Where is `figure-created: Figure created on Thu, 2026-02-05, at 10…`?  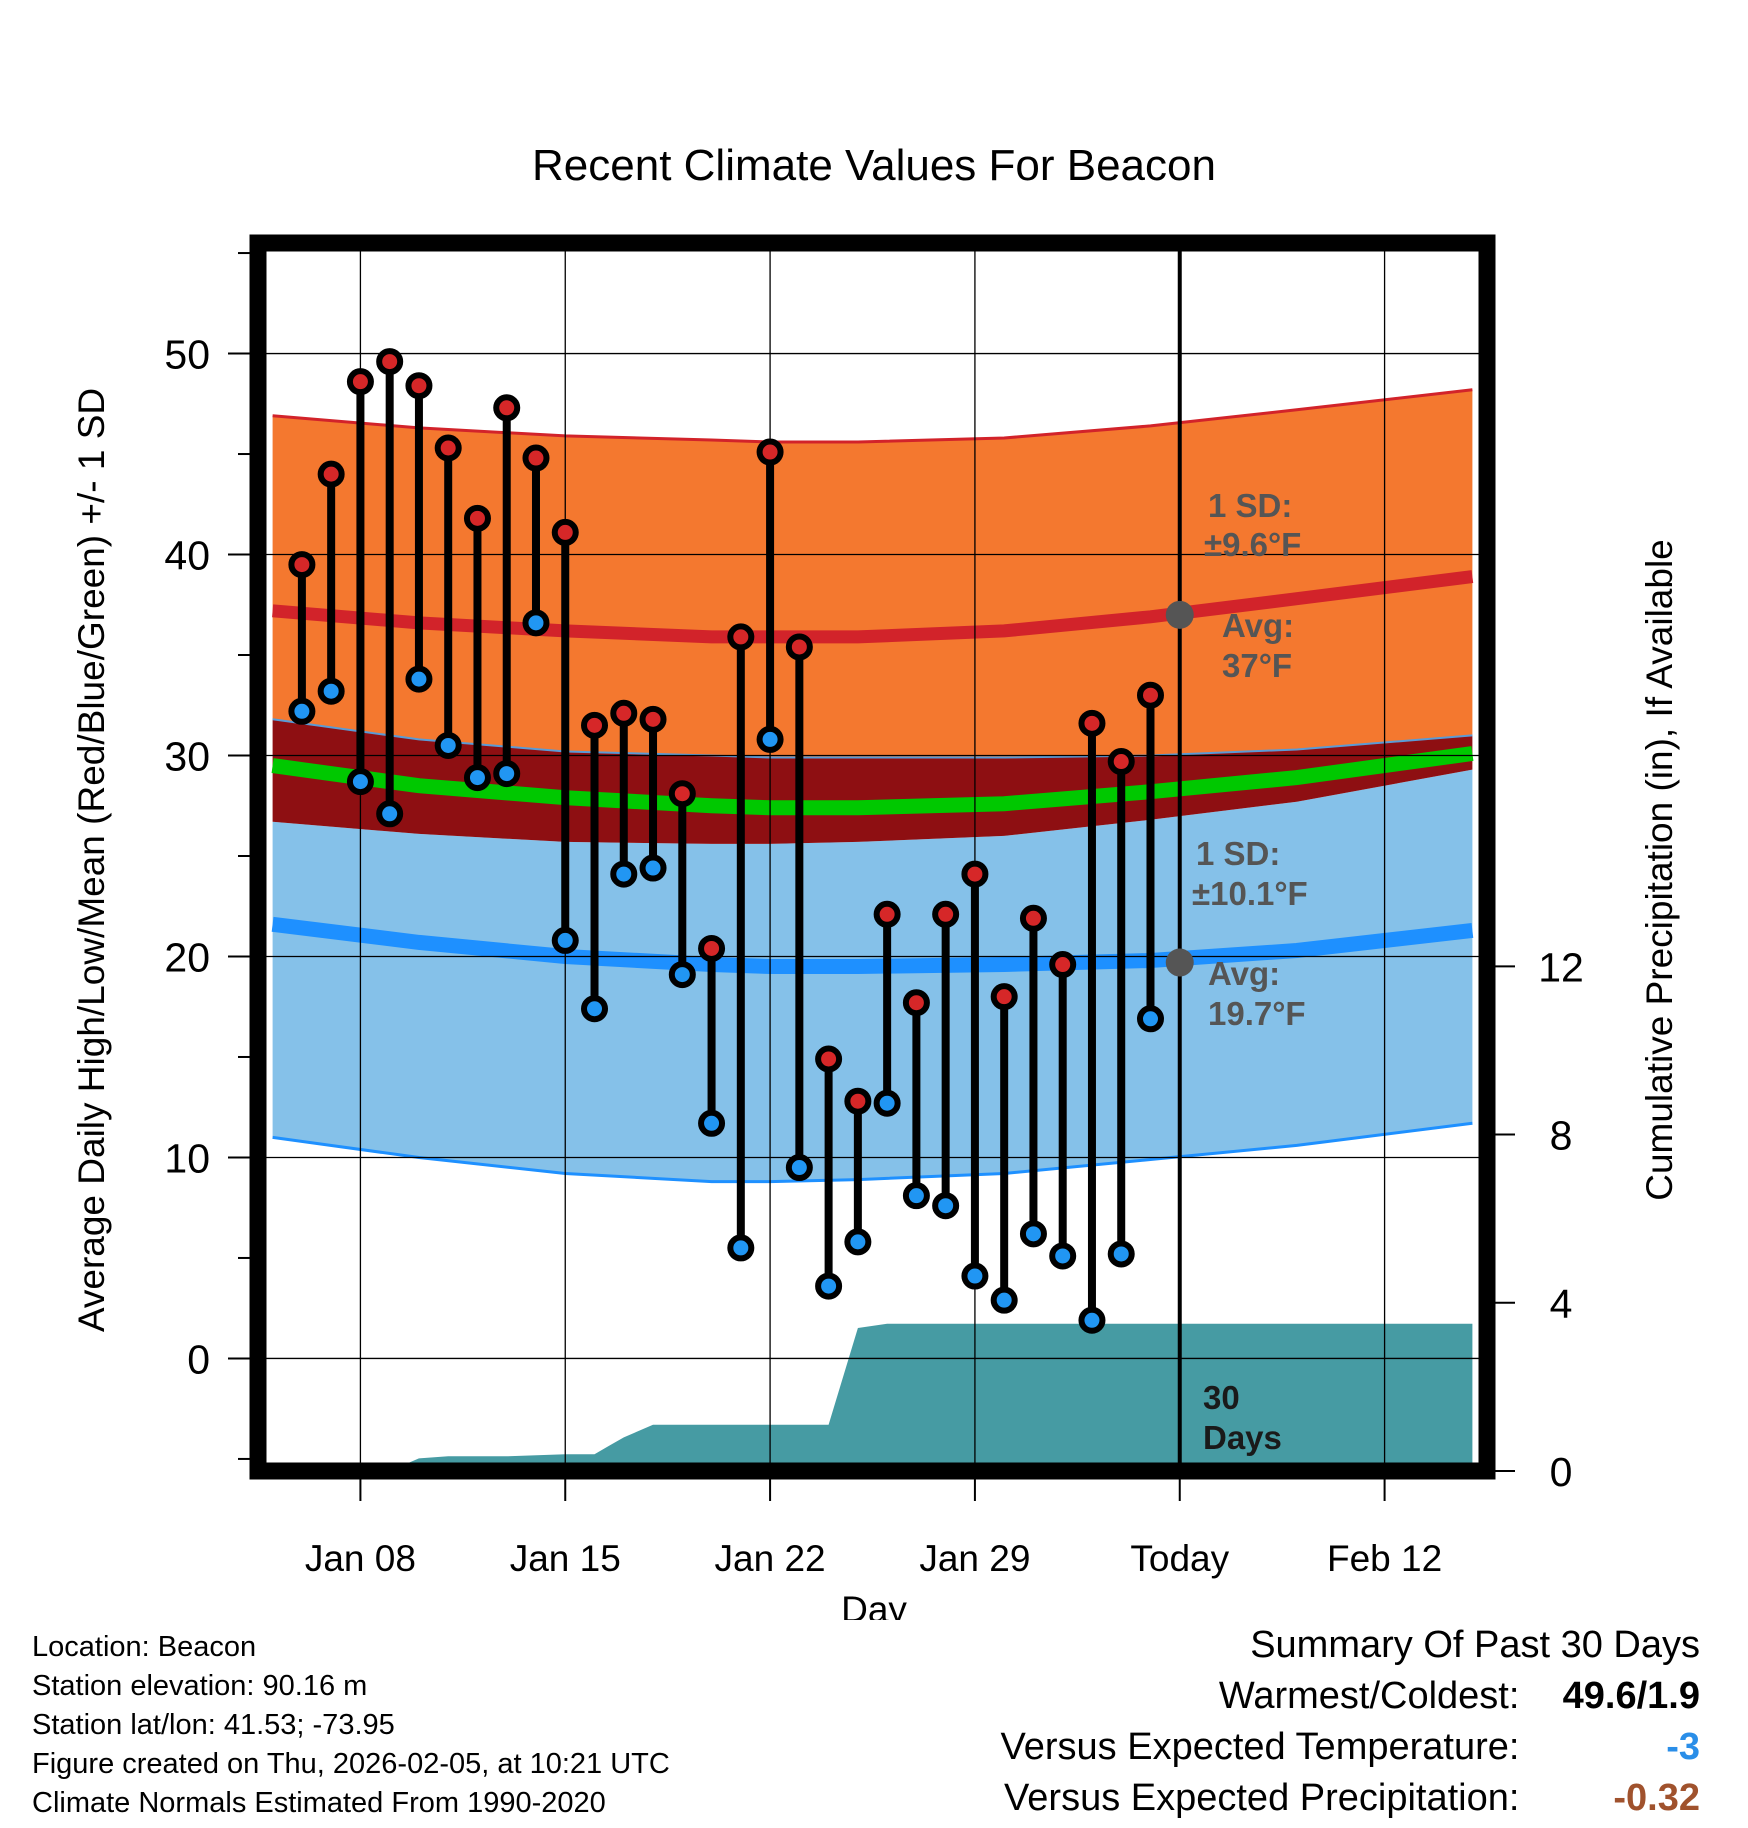
figure-created: Figure created on Thu, 2026-02-05, at 10… is located at coordinates (351, 1764).